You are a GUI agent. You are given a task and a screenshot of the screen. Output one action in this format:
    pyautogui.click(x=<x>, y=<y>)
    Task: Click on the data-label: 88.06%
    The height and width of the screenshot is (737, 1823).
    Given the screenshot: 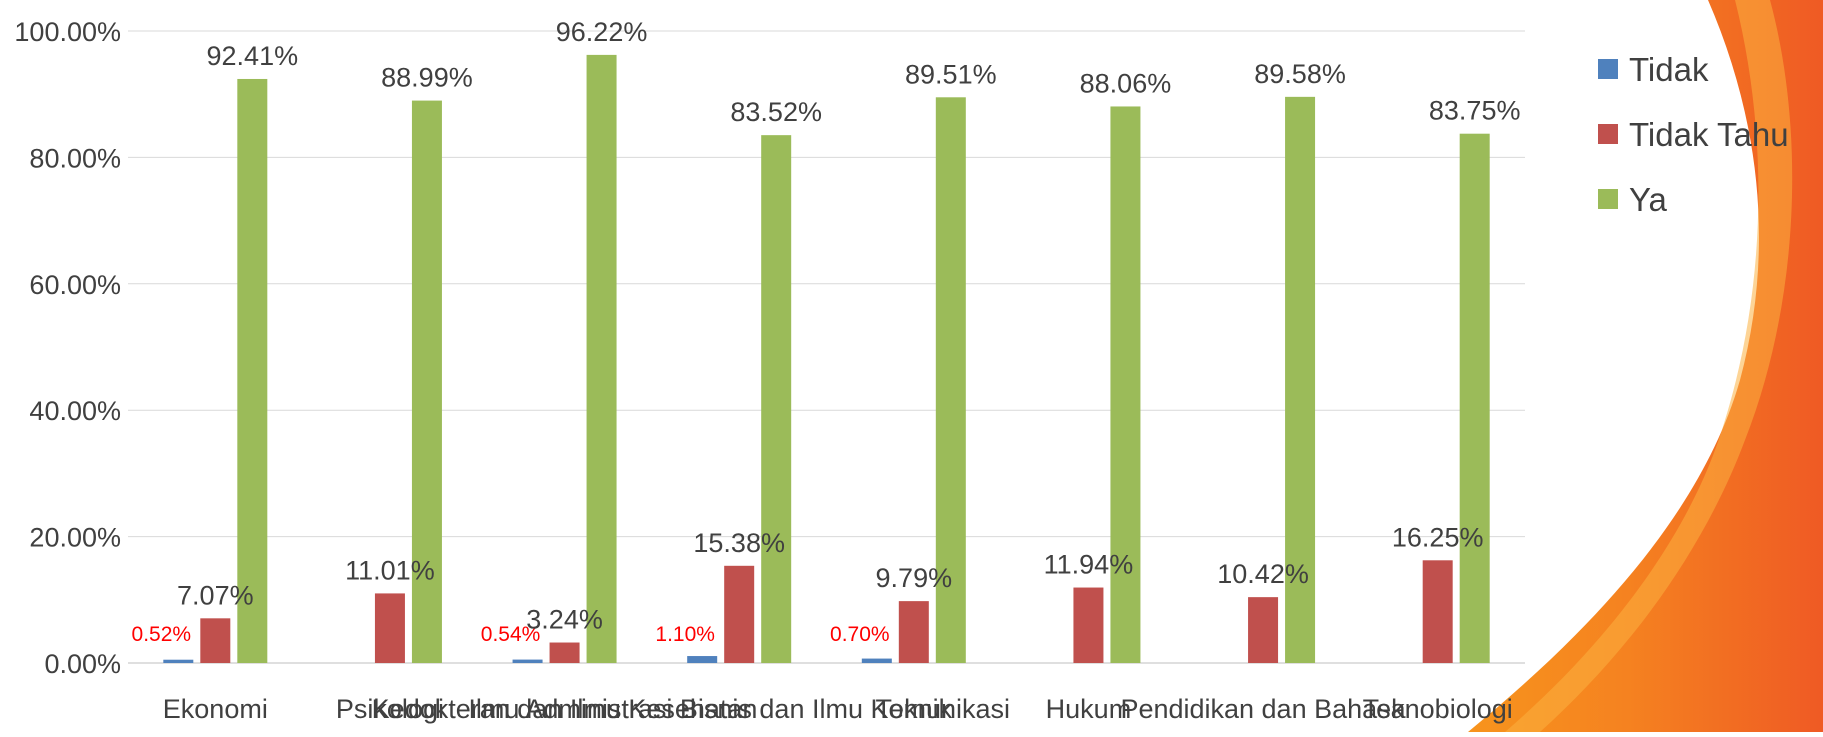 What is the action you would take?
    pyautogui.click(x=1126, y=83)
    